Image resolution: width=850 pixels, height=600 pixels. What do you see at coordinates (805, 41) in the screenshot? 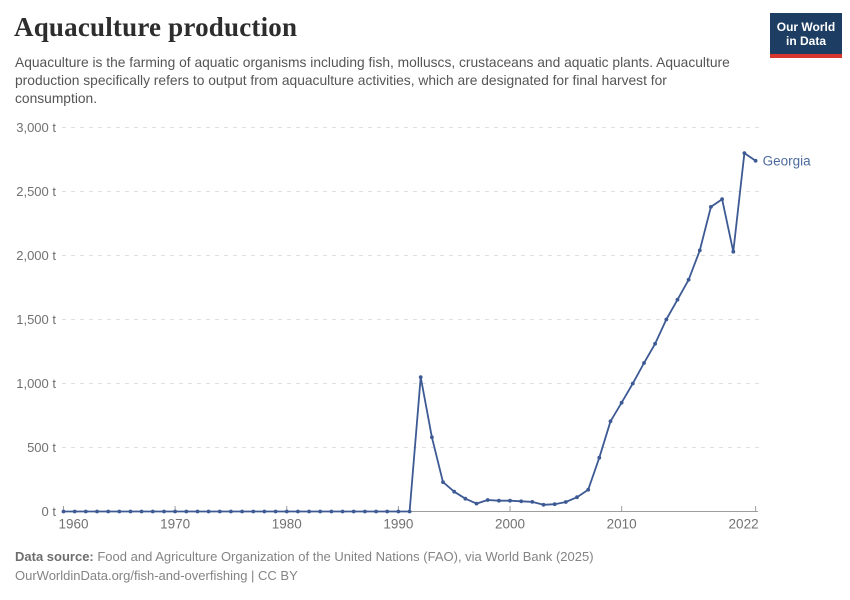
I see `owid-logo-line2: in Data` at bounding box center [805, 41].